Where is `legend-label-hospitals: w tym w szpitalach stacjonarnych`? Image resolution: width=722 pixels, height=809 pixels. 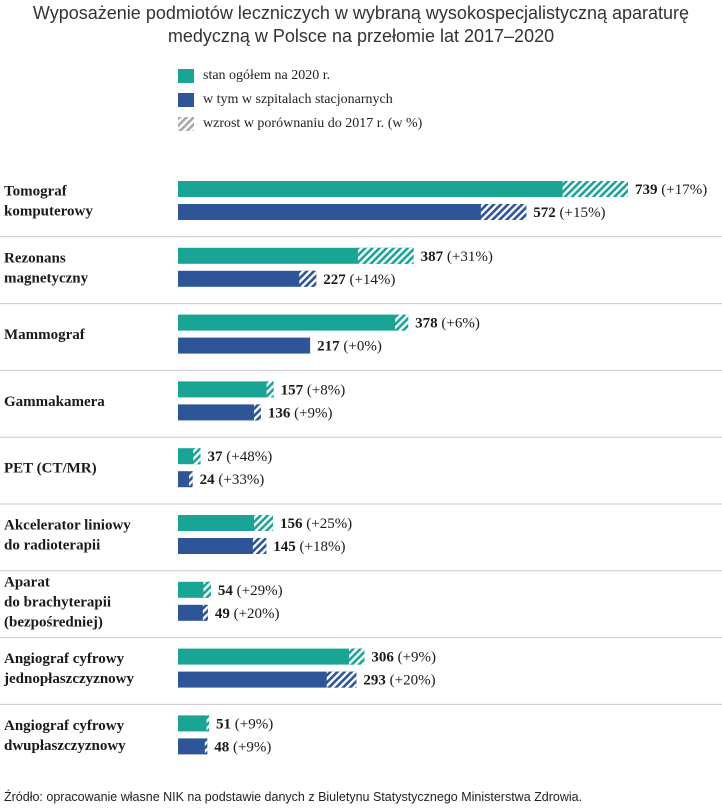 legend-label-hospitals: w tym w szpitalach stacjonarnych is located at coordinates (298, 99).